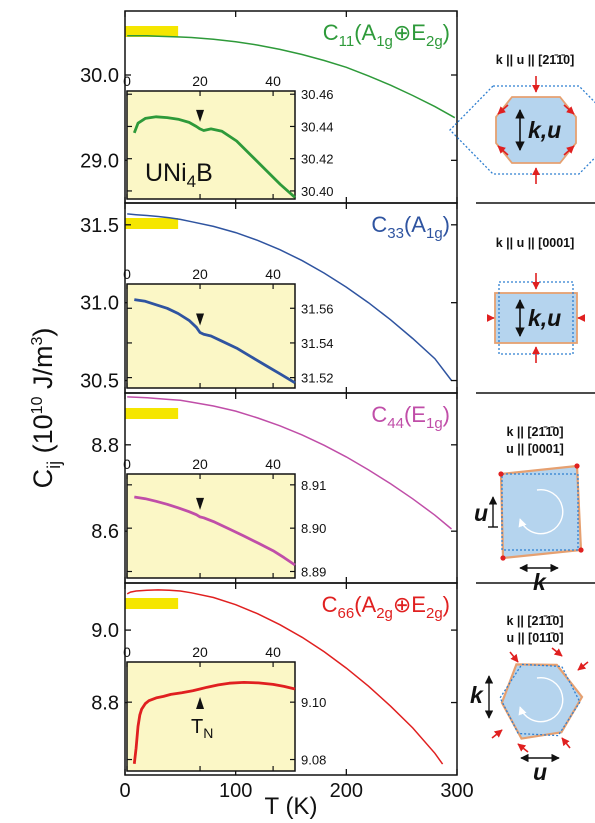 The width and height of the screenshot is (595, 823). I want to click on mode-label-part: 33, so click(395, 233).